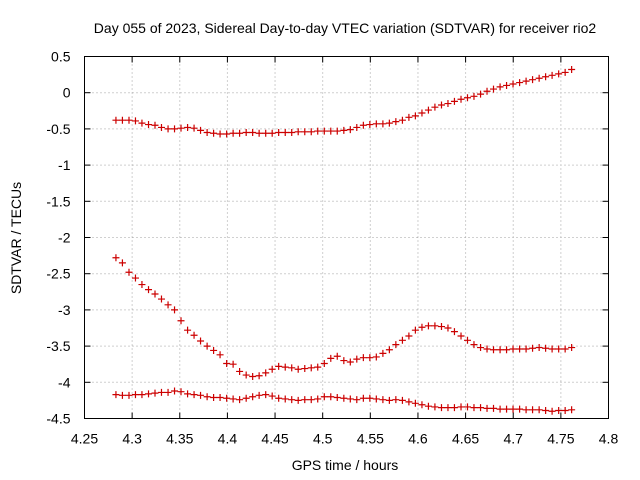  Describe the element at coordinates (58, 346) in the screenshot. I see `y-tick-label: -3.5` at that location.